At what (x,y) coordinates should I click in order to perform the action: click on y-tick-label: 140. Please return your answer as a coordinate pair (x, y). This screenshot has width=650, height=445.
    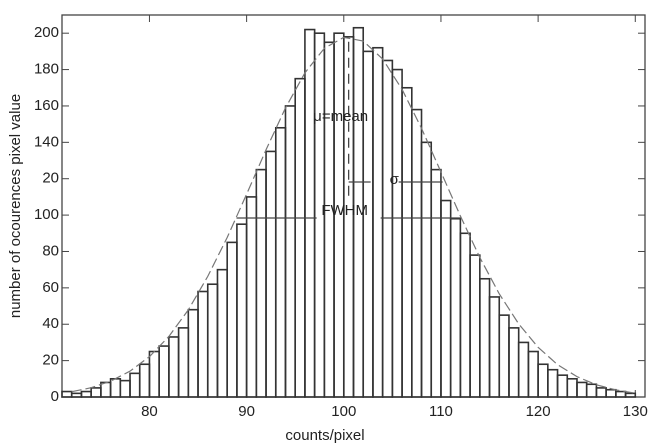
    Looking at the image, I should click on (46, 141).